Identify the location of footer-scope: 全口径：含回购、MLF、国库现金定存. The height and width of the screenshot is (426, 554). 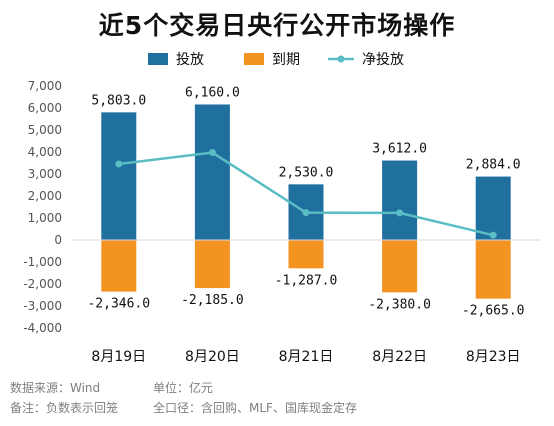
(255, 408).